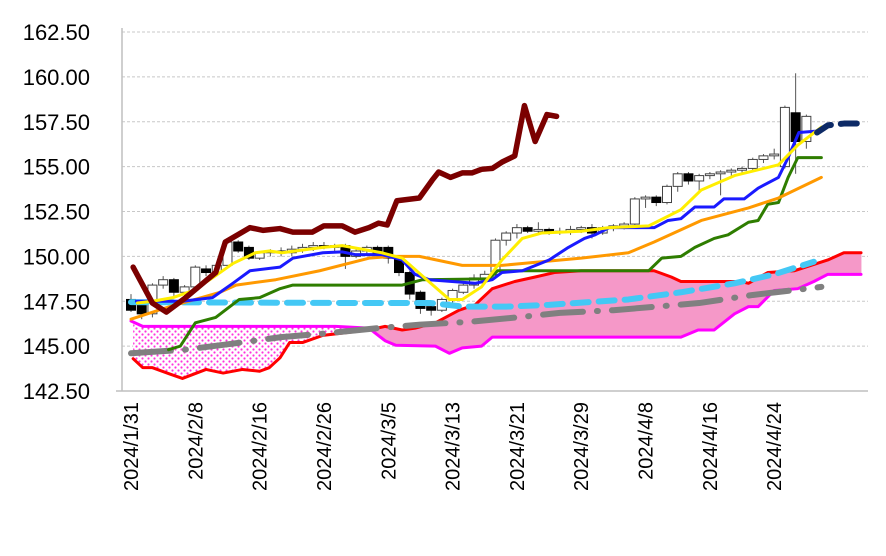  Describe the element at coordinates (711, 446) in the screenshot. I see `x-tick-label: 2024/4/16` at that location.